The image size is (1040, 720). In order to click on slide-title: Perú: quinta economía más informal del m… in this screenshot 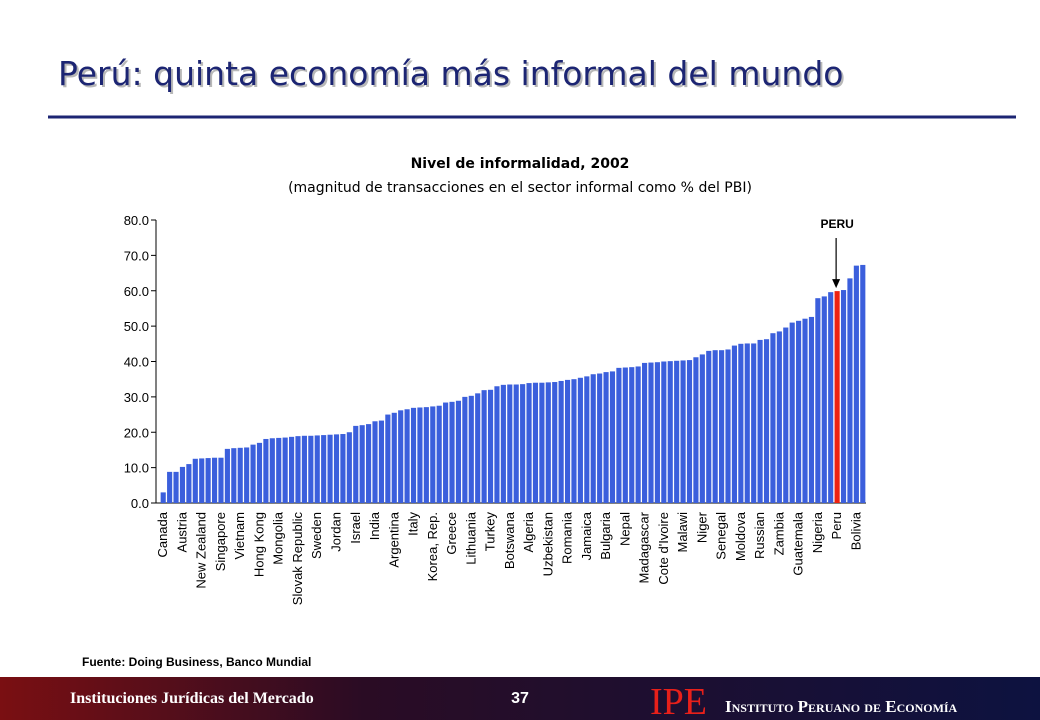, I will do `click(450, 73)`.